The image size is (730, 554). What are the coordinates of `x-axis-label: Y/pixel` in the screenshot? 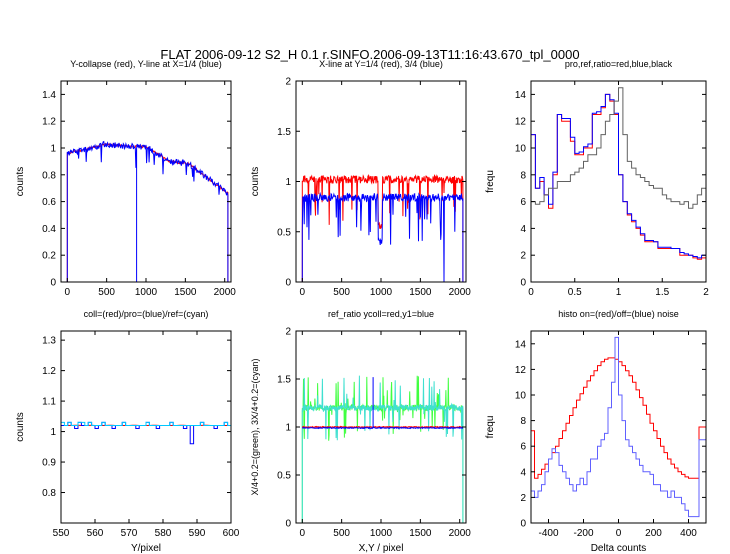 It's located at (146, 548).